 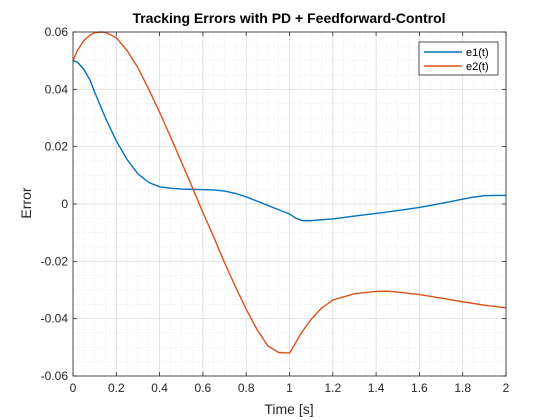 I want to click on y-tick-label: -0.04, so click(x=55, y=319).